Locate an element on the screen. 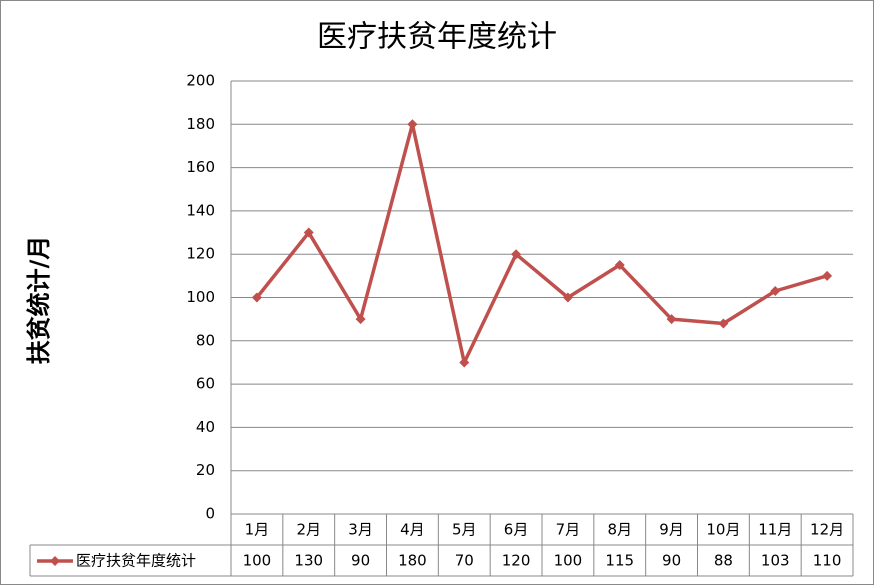 The width and height of the screenshot is (875, 586). x-tick-label: 6月 is located at coordinates (516, 530).